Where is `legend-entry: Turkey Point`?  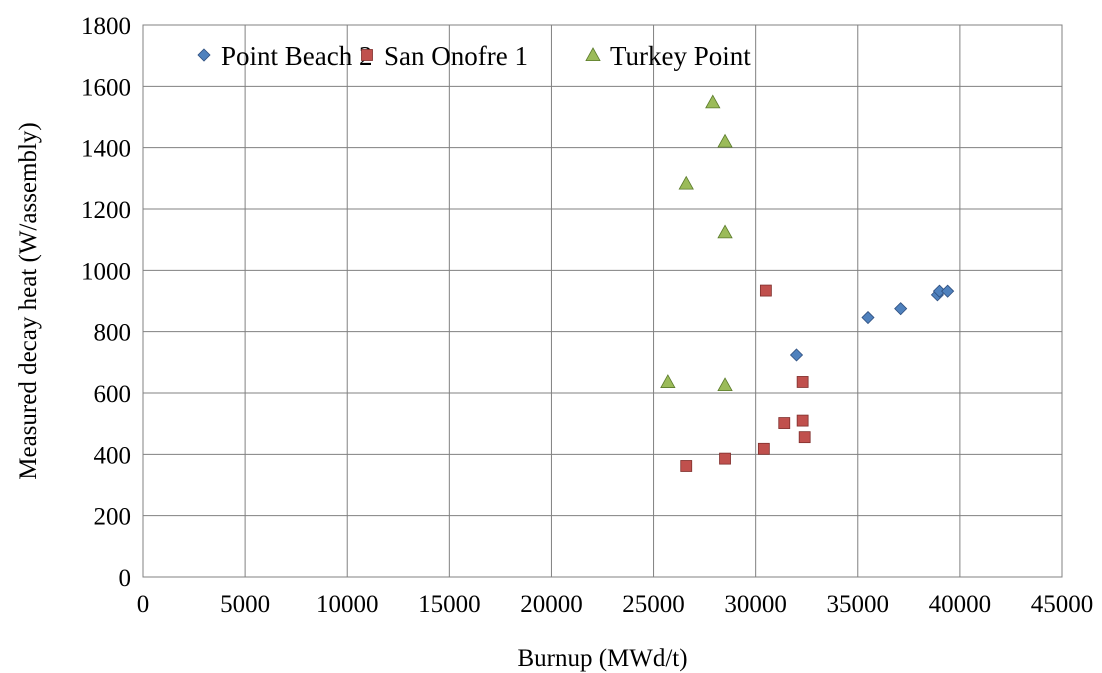 legend-entry: Turkey Point is located at coordinates (668, 56).